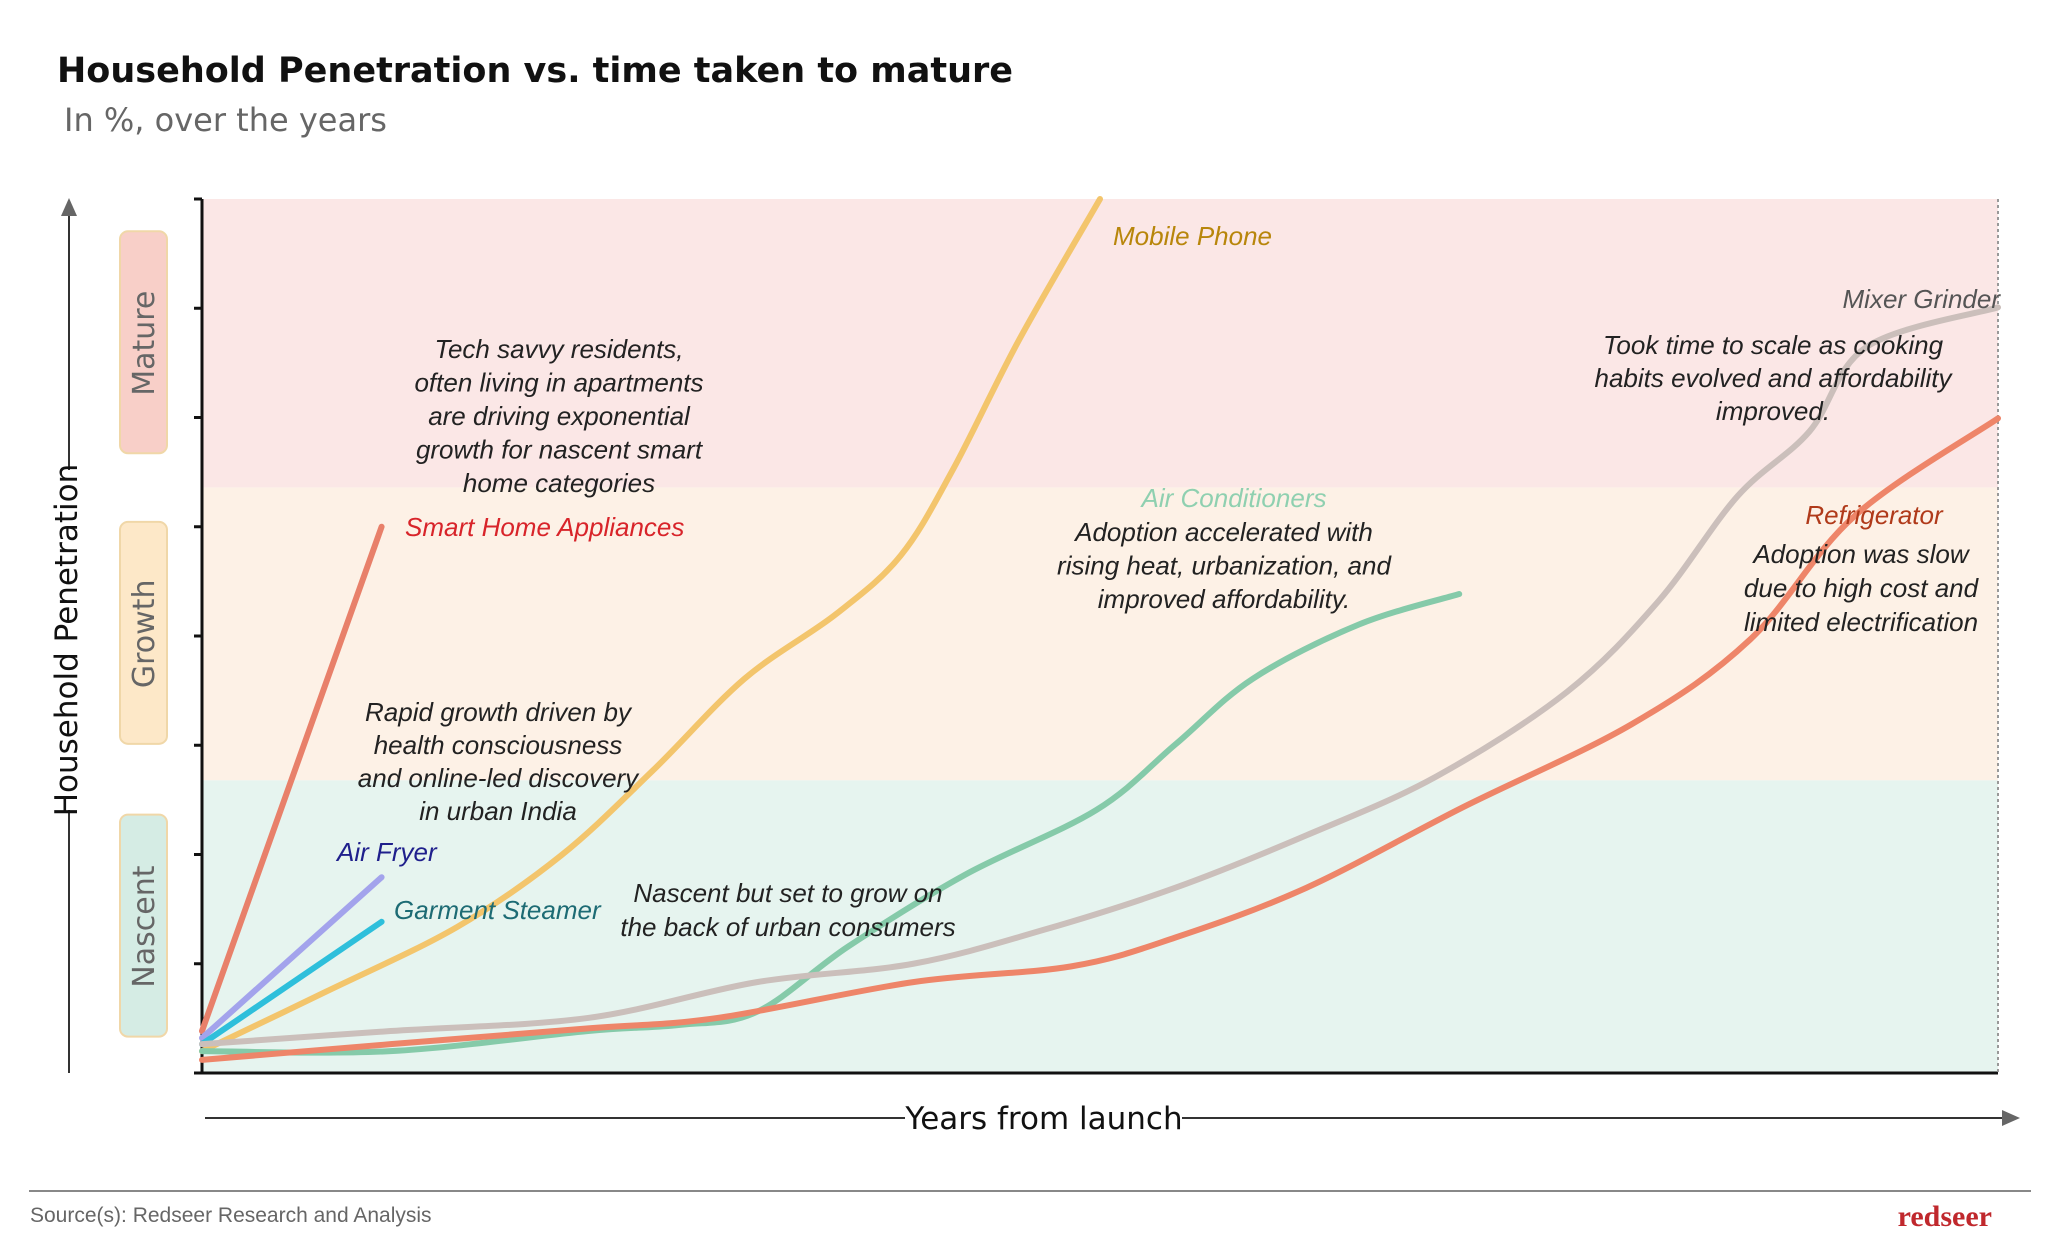 The width and height of the screenshot is (2048, 1243). What do you see at coordinates (499, 712) in the screenshot?
I see `annotation-line: Rapid growth driven by` at bounding box center [499, 712].